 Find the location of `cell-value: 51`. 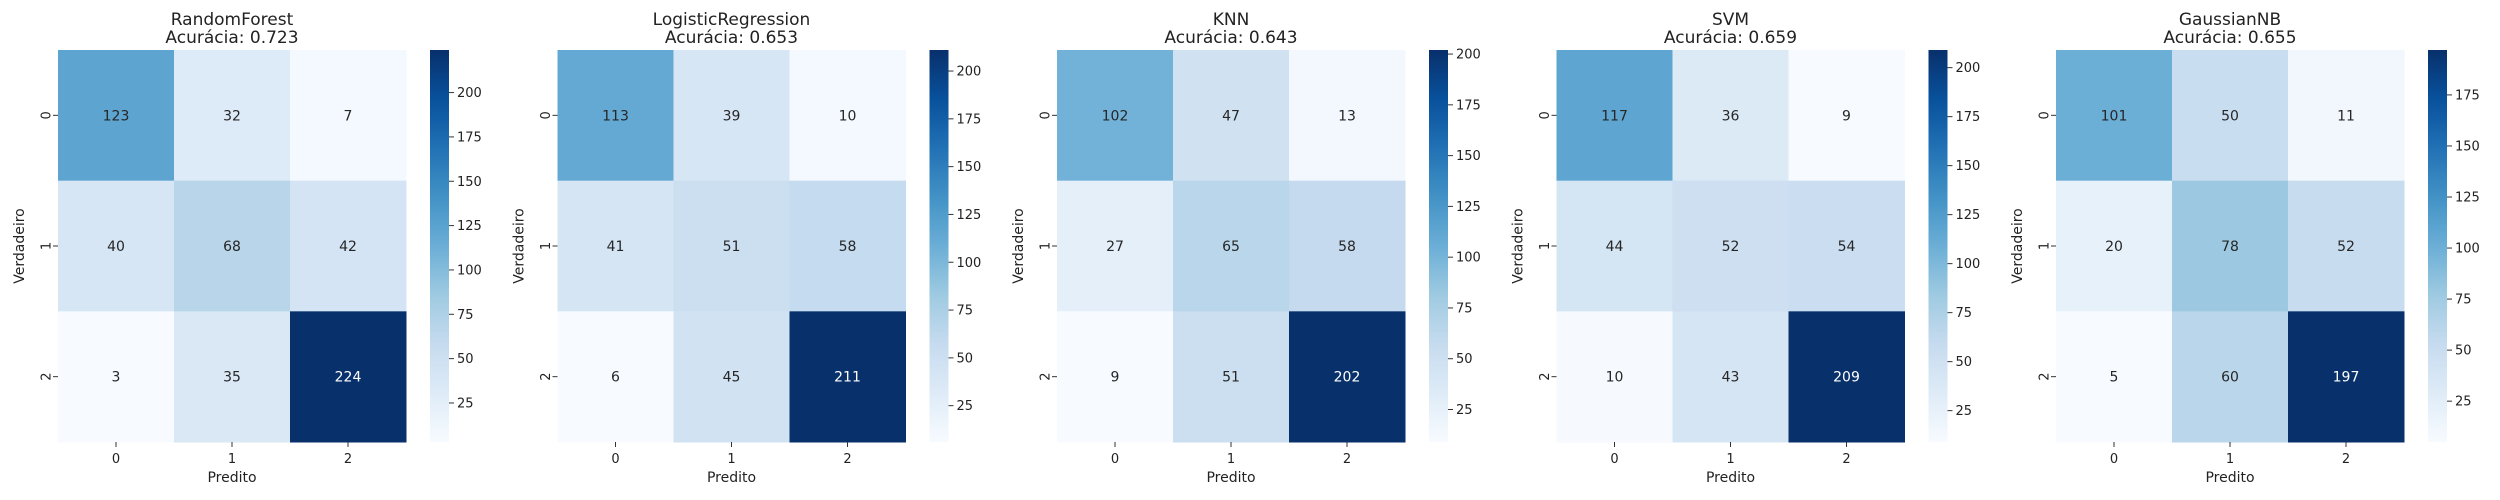

cell-value: 51 is located at coordinates (1231, 378).